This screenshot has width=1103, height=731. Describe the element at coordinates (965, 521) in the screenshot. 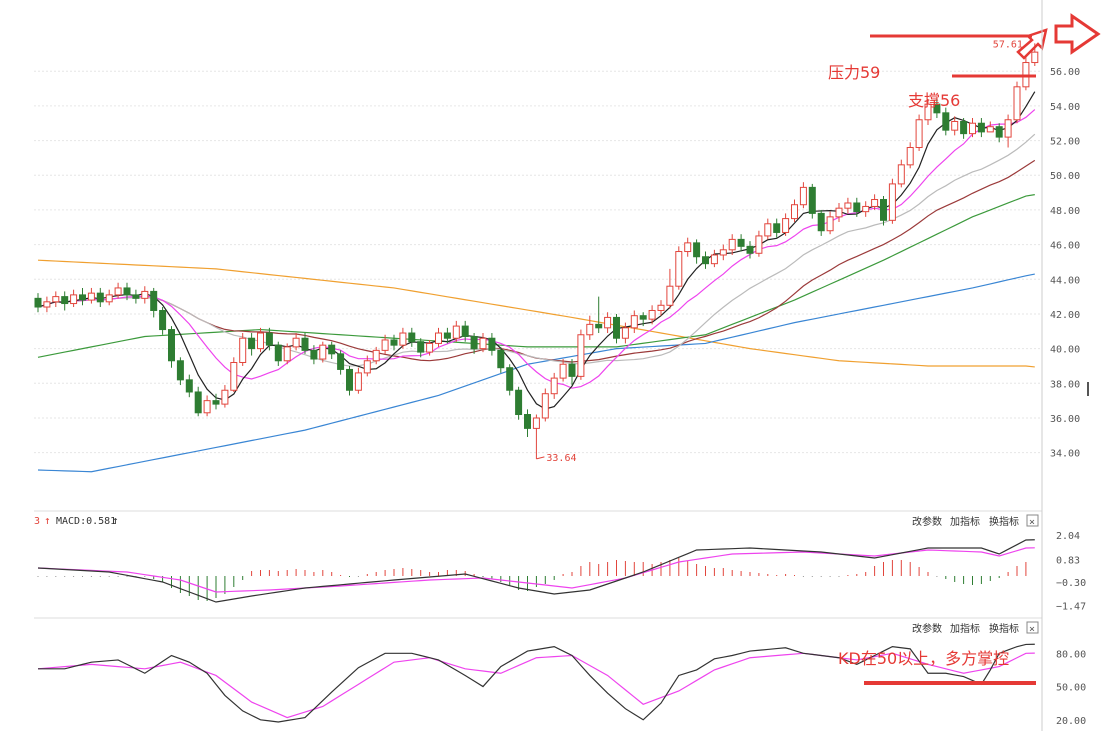

I see `macd-add-indicator-button: 加指标` at that location.